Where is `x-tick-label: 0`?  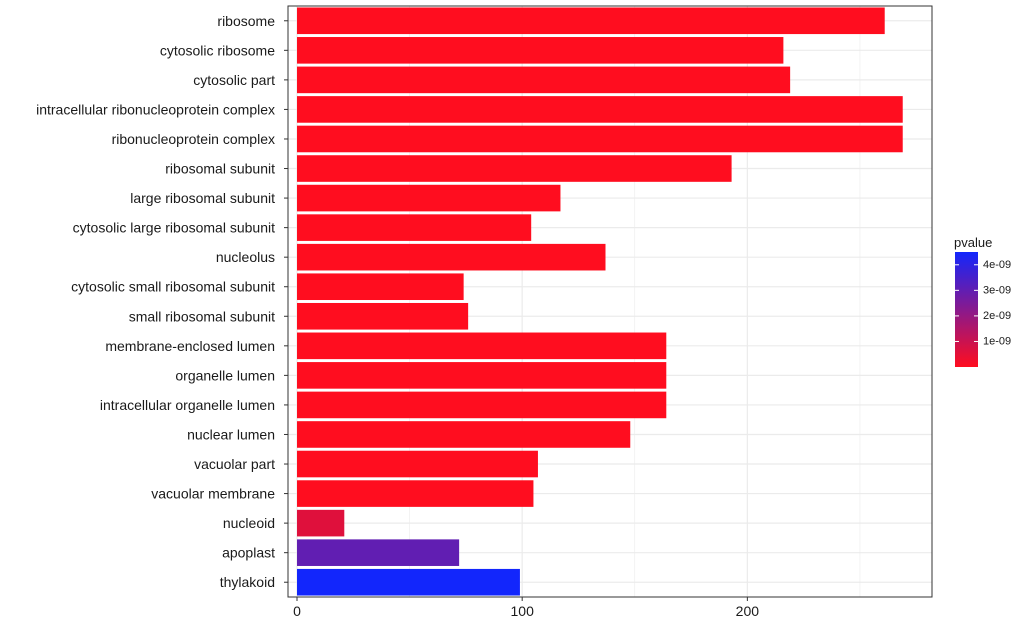 x-tick-label: 0 is located at coordinates (297, 611).